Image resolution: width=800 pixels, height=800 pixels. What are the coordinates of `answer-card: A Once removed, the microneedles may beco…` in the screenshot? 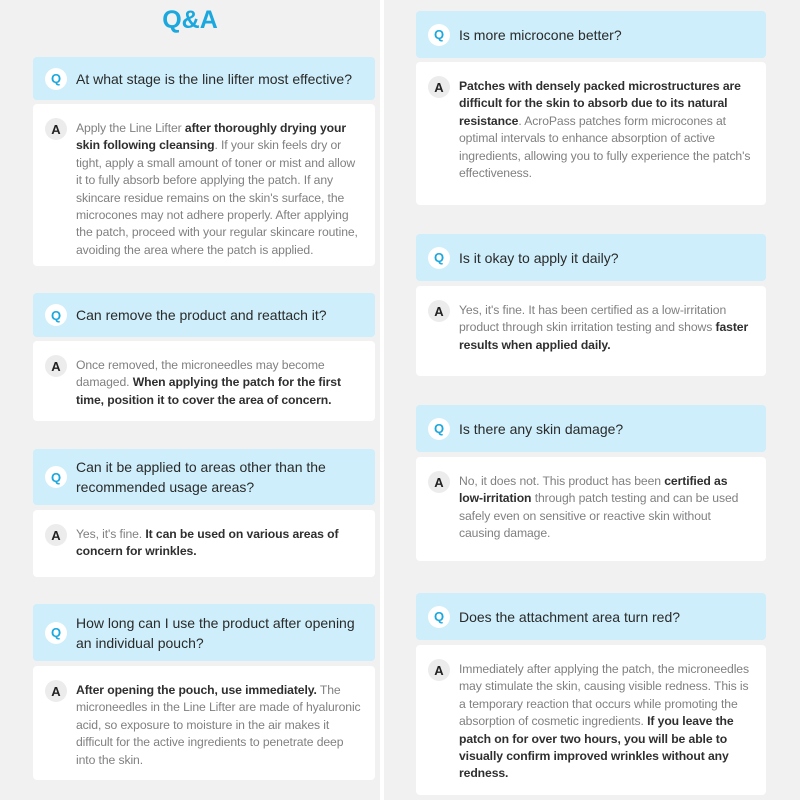 It's located at (204, 381).